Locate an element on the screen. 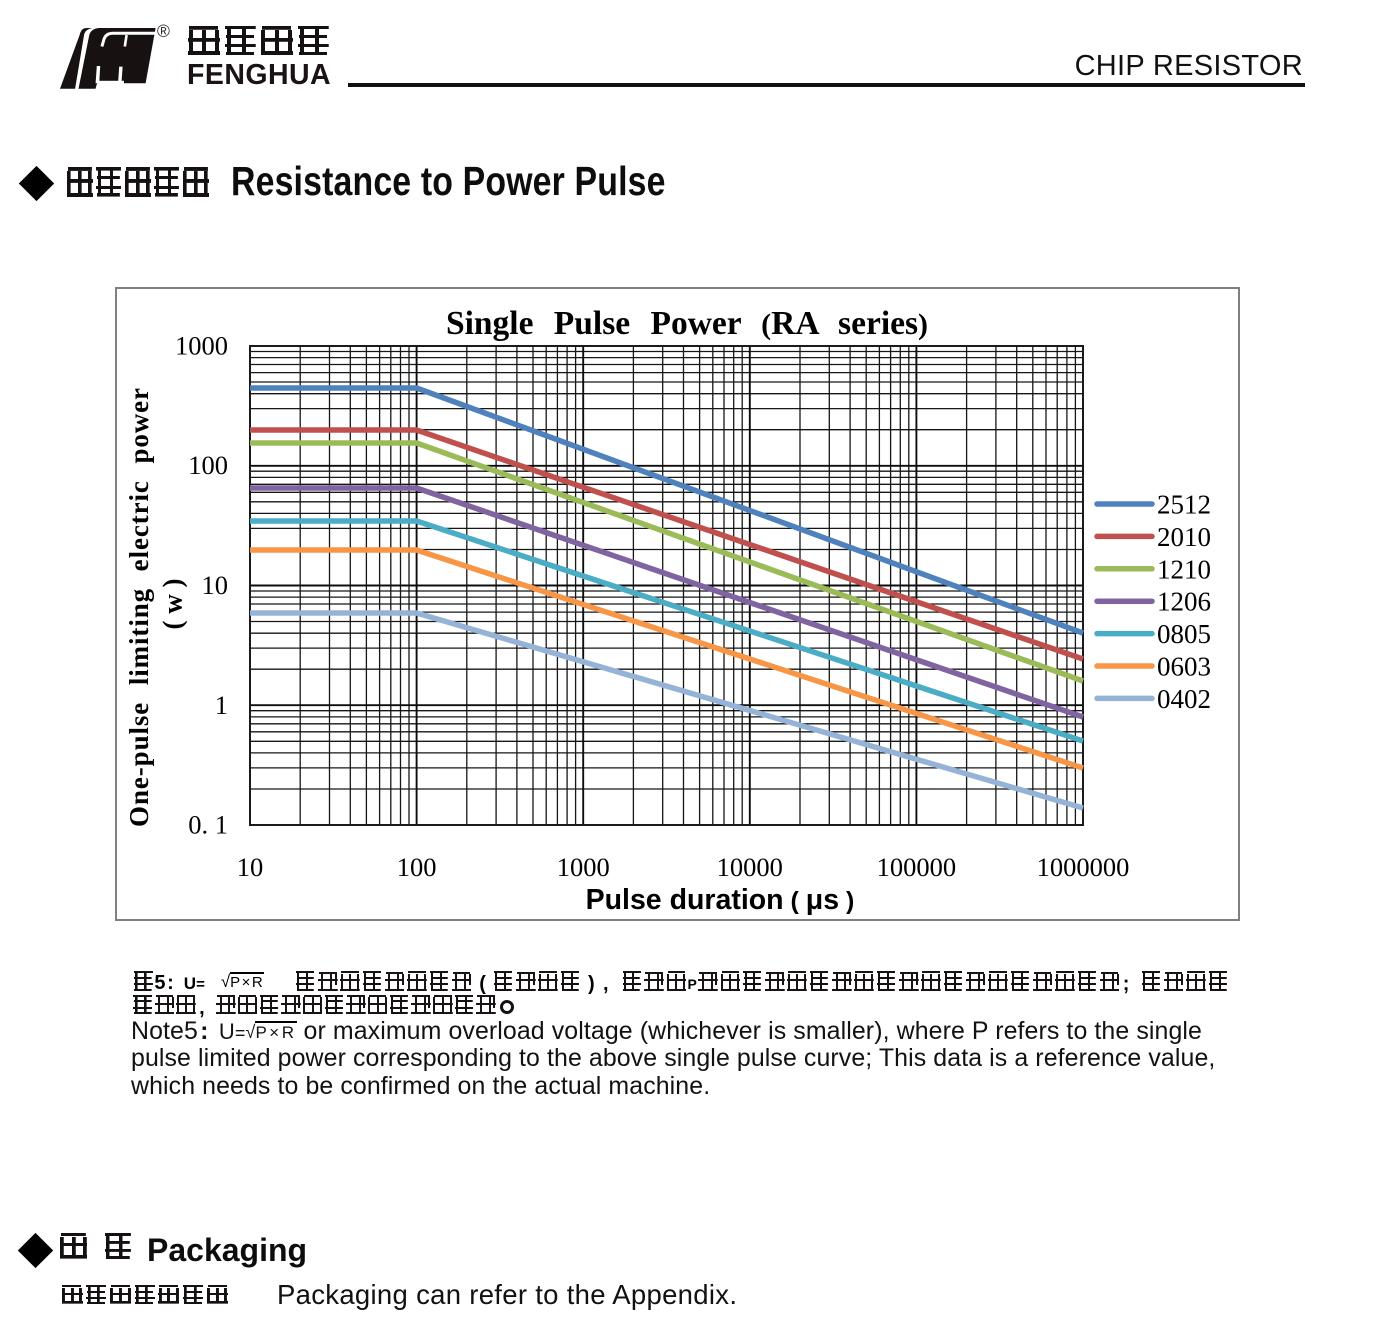 The width and height of the screenshot is (1373, 1339). svg-text: 1000000 is located at coordinates (1083, 867).